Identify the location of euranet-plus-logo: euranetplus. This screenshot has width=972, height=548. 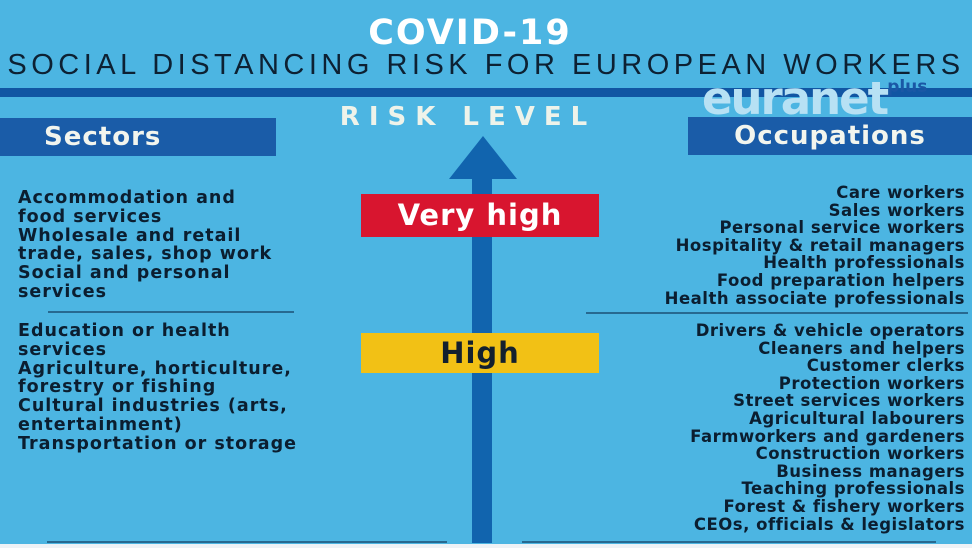
(814, 98).